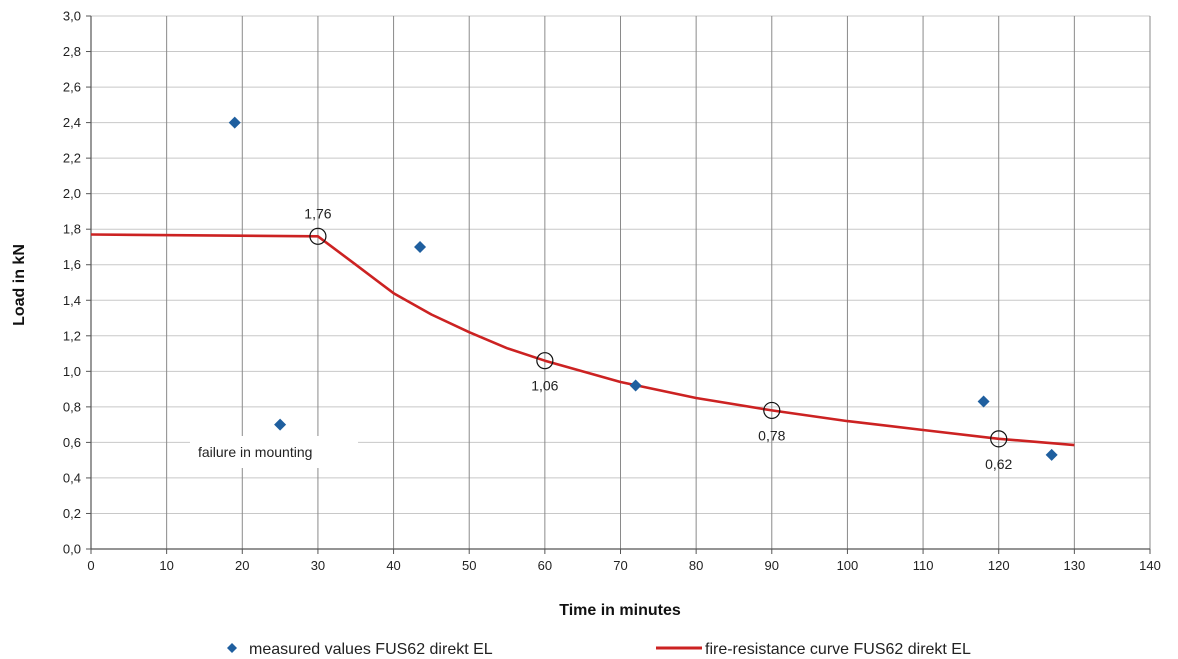  I want to click on y-tick-label: 1,6, so click(72, 264).